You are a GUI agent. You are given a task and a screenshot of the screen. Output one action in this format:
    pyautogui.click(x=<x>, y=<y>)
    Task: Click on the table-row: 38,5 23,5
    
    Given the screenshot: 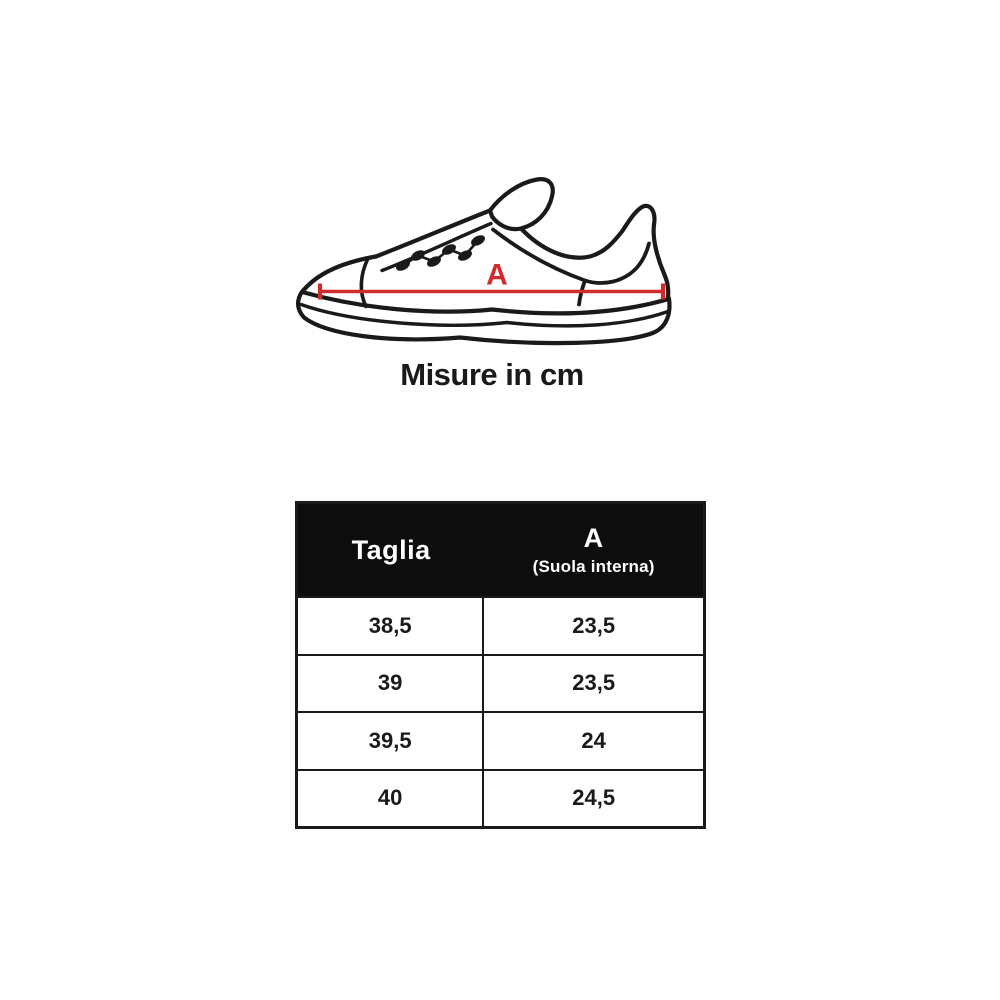 What is the action you would take?
    pyautogui.click(x=500, y=625)
    